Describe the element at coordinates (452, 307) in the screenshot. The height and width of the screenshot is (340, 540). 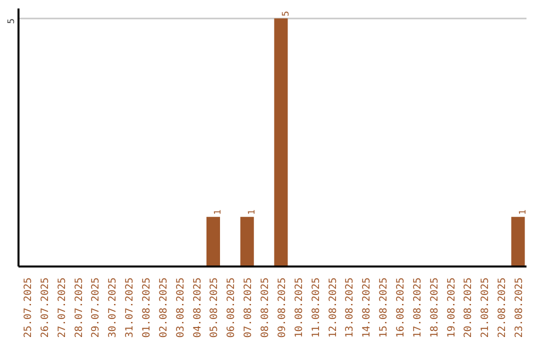
I see `x-tick-label: 19.08.2025` at that location.